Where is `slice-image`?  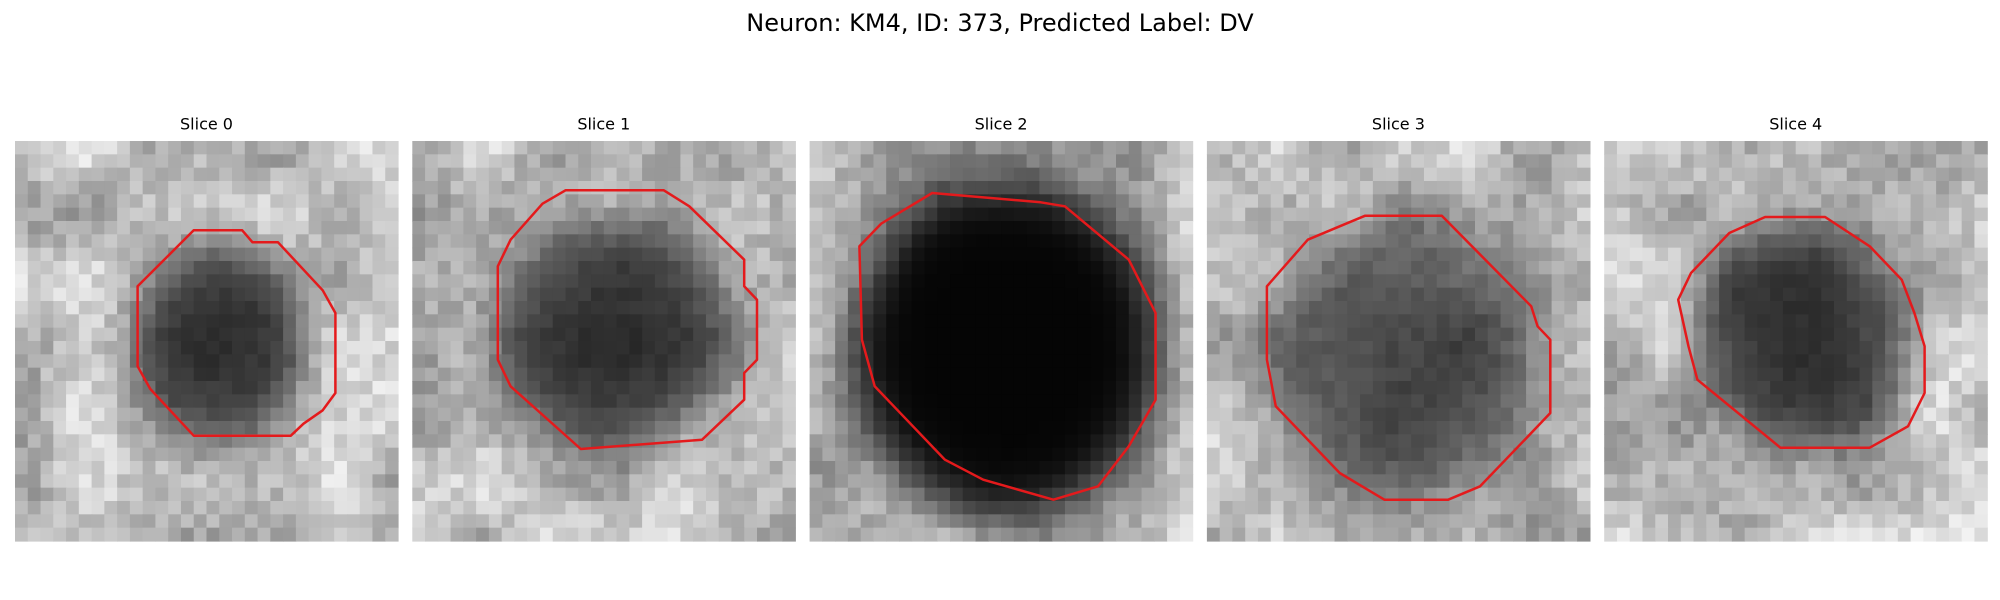 slice-image is located at coordinates (1001, 341).